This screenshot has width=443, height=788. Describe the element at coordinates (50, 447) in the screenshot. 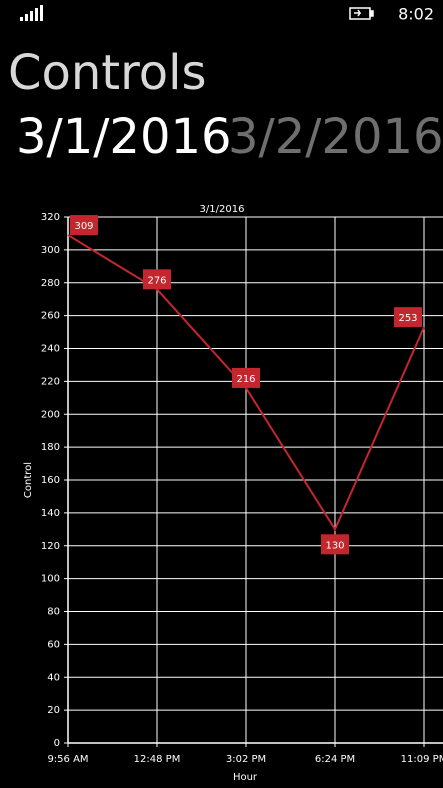

I see `y-tick-label: 180` at that location.